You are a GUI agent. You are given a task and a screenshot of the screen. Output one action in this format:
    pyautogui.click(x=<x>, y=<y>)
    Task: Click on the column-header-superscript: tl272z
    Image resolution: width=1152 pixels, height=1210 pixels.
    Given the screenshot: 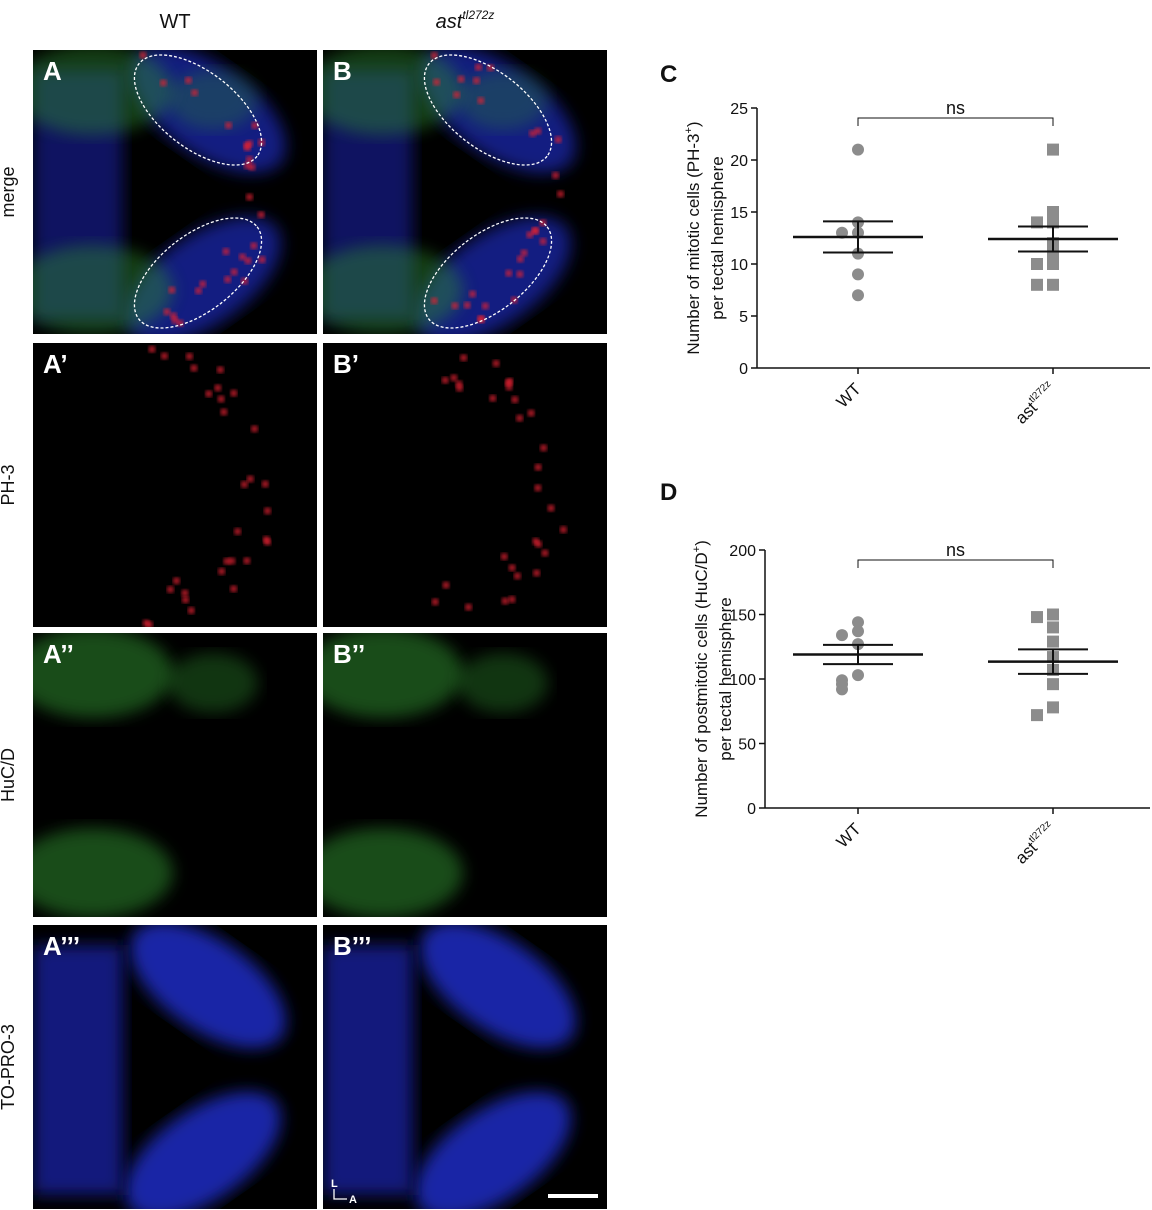 What is the action you would take?
    pyautogui.click(x=478, y=15)
    